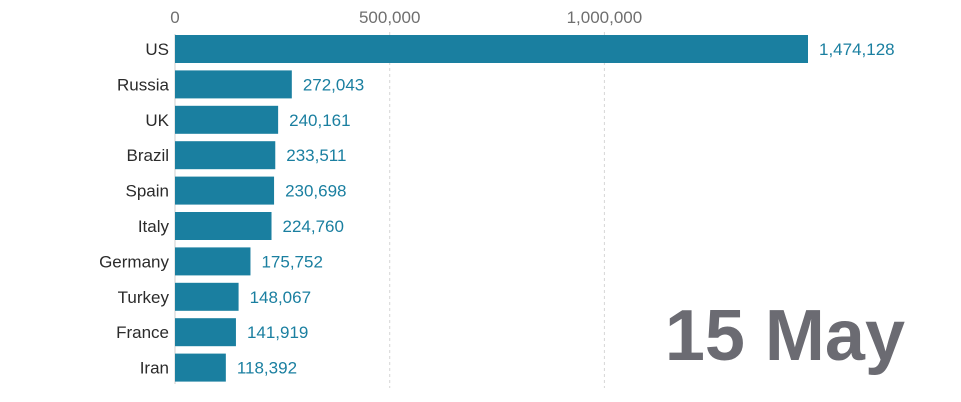 Image resolution: width=961 pixels, height=402 pixels. Describe the element at coordinates (267, 368) in the screenshot. I see `value-label: 118,392` at that location.